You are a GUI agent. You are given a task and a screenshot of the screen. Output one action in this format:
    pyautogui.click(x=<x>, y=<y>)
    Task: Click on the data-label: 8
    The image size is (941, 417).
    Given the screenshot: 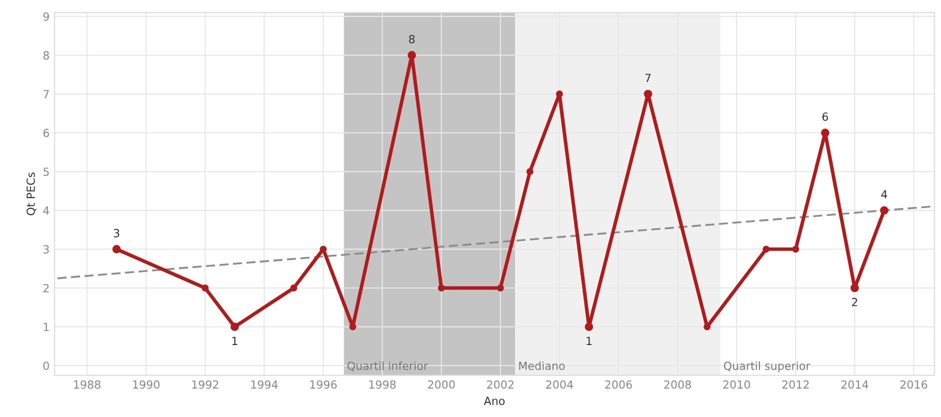 What is the action you would take?
    pyautogui.click(x=412, y=39)
    